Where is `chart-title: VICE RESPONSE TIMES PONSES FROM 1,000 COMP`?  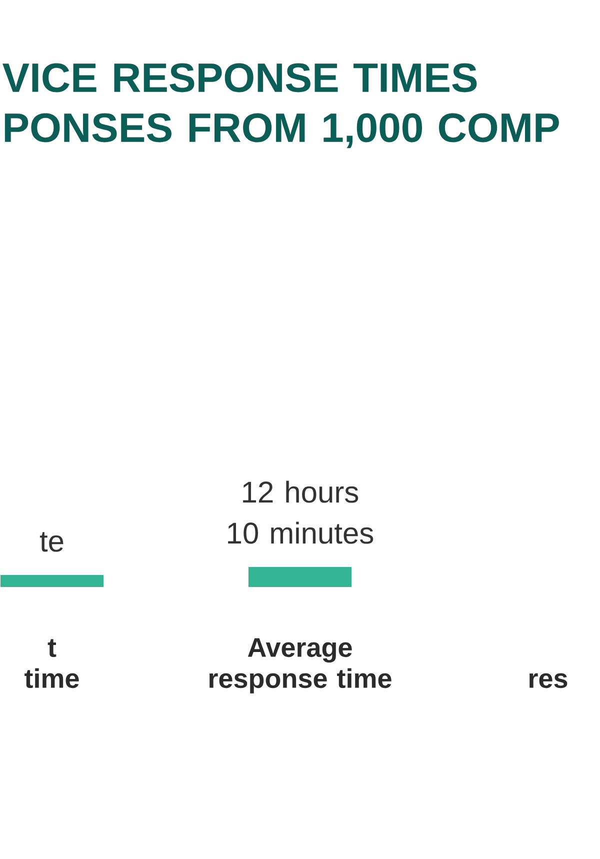
chart-title: VICE RESPONSE TIMES PONSES FROM 1,000 COMP is located at coordinates (280, 105).